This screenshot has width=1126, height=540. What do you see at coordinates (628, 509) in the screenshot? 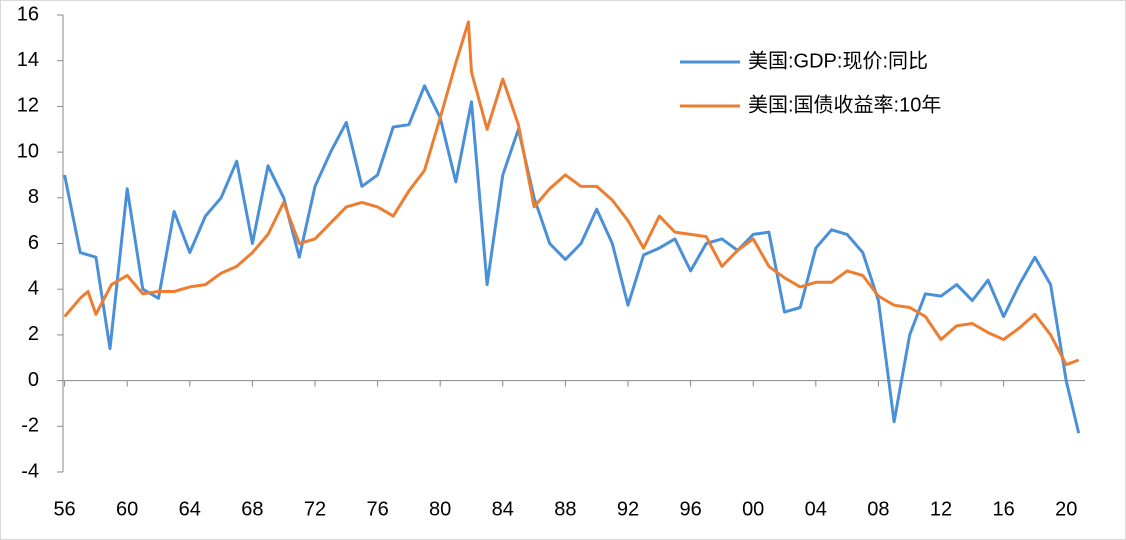
I see `x-tick-label: 92` at bounding box center [628, 509].